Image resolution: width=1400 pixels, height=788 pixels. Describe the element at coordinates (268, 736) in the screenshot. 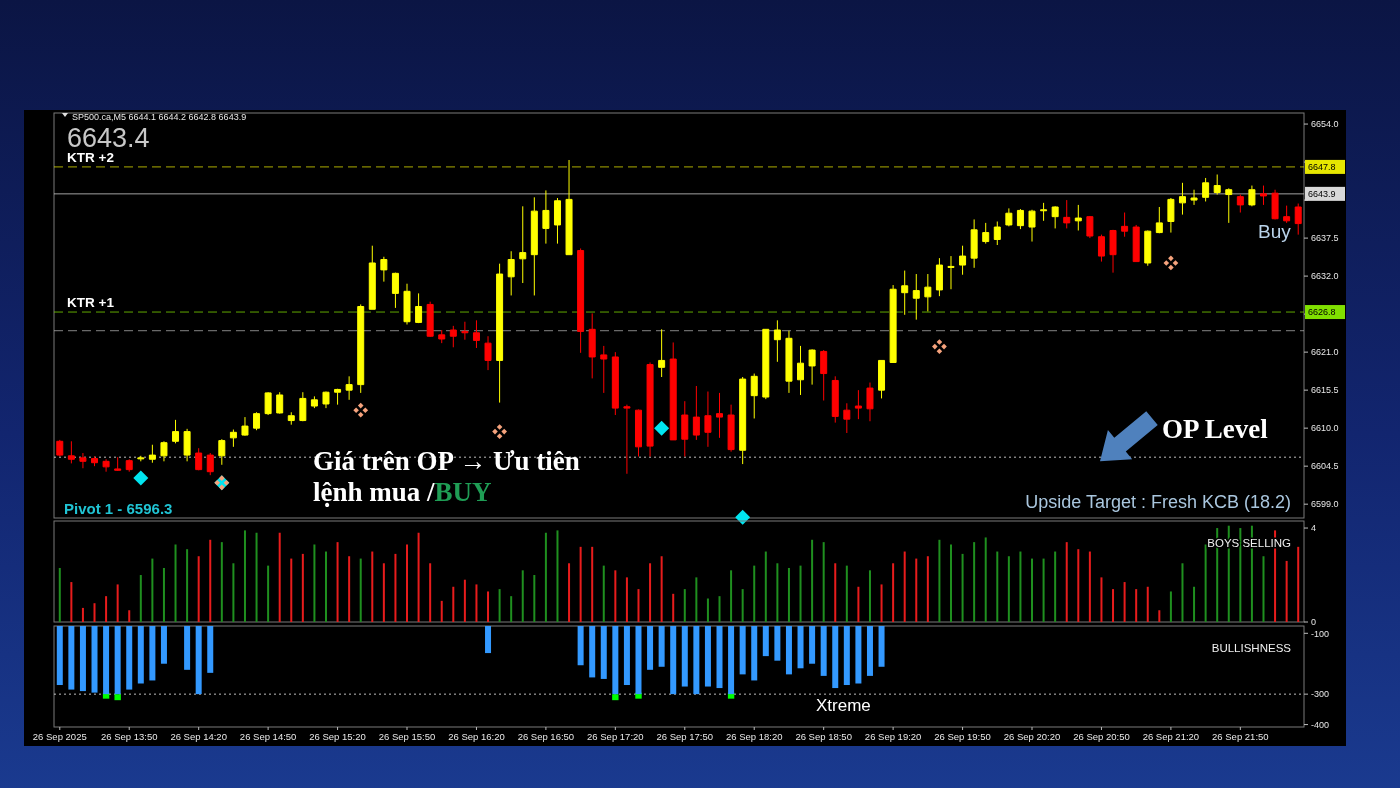

I see `x-tick-label: 26 Sep 14:50` at that location.